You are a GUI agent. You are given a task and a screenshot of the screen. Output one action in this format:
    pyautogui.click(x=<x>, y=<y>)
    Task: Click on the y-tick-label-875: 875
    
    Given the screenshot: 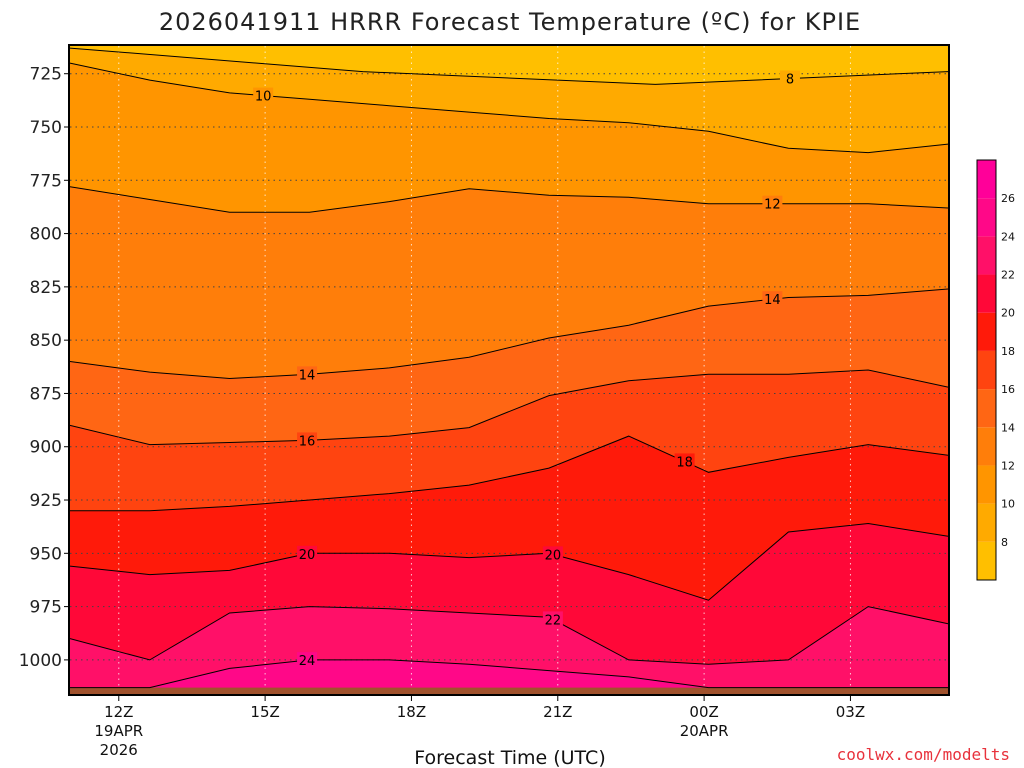 What is the action you would take?
    pyautogui.click(x=46, y=394)
    